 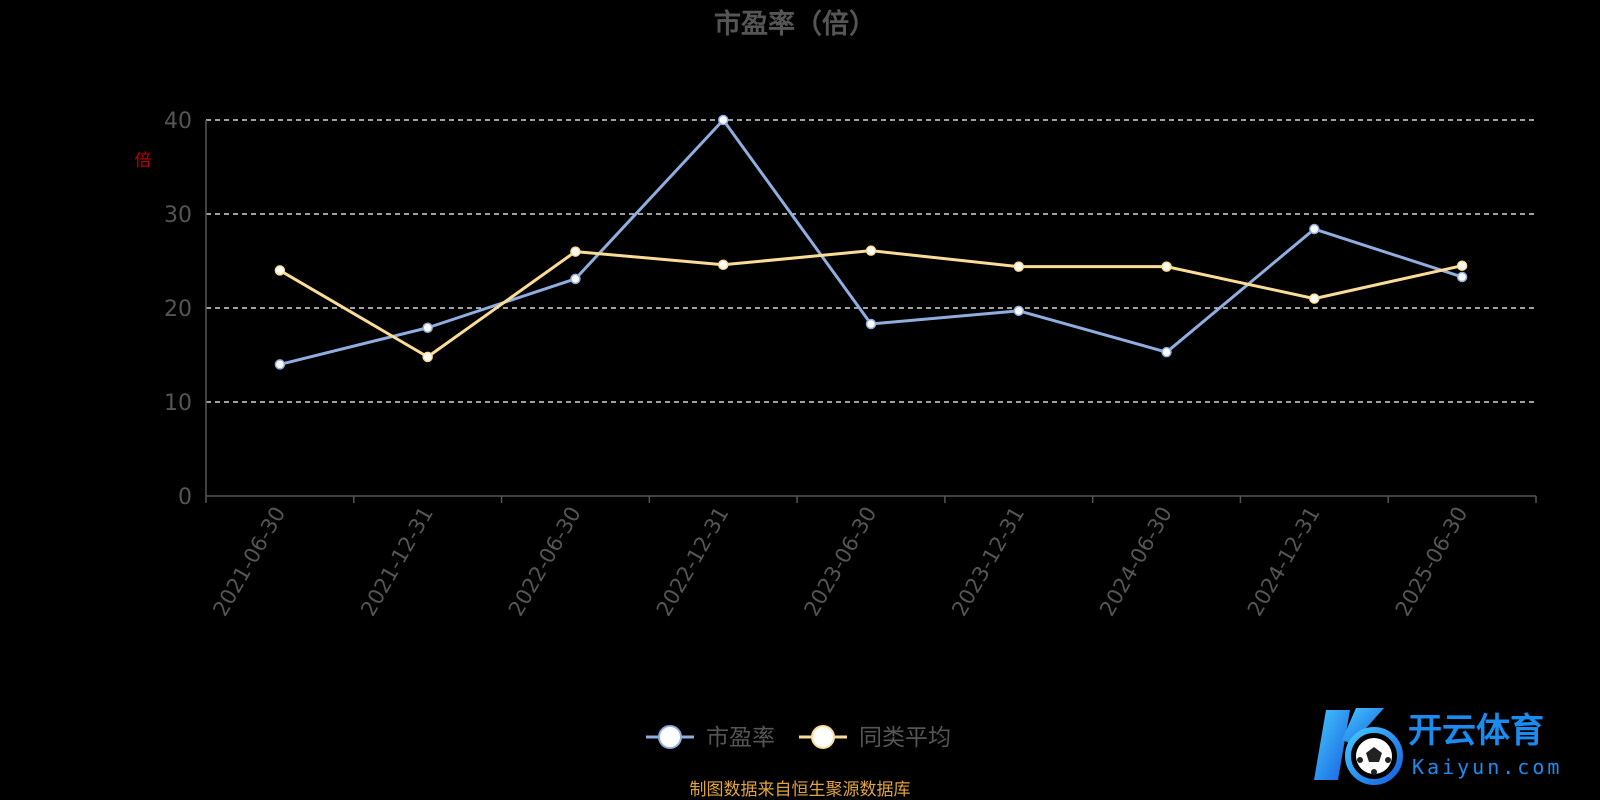 I want to click on x-tick-label: 2023-06-30, so click(x=841, y=562).